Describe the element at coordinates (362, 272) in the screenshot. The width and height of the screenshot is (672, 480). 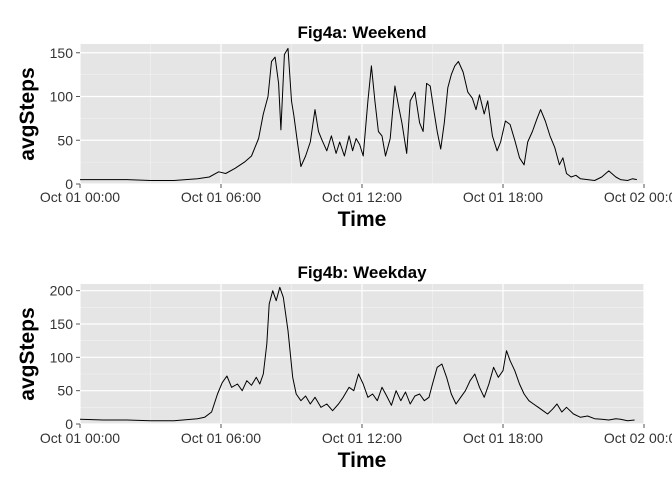
I see `chart-title: Fig4b: Weekday` at that location.